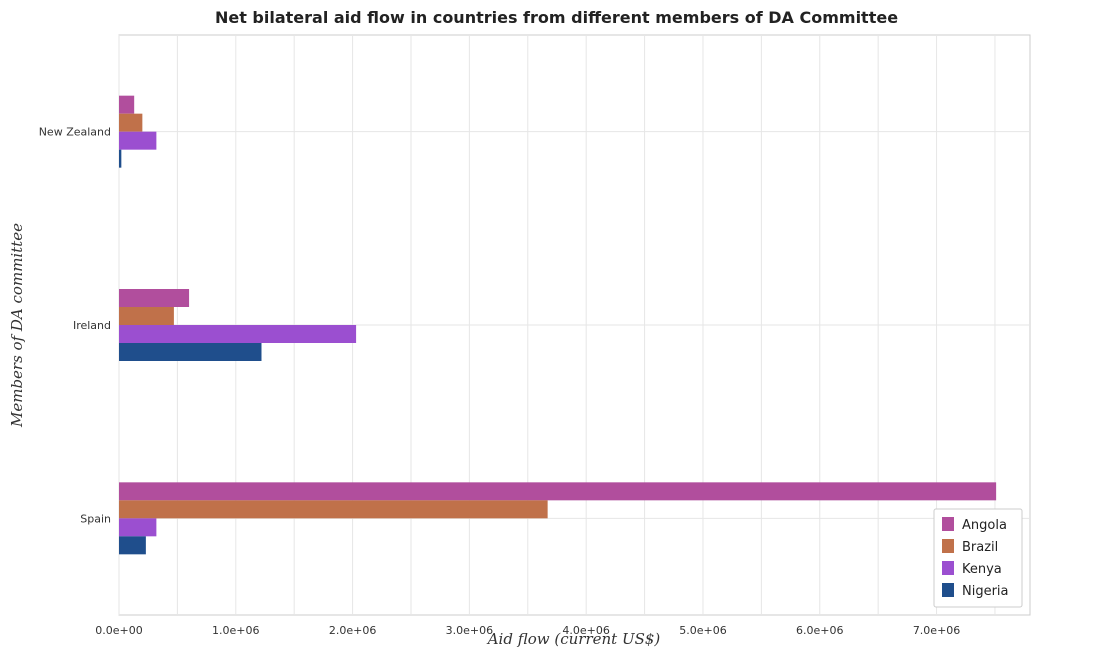  What do you see at coordinates (980, 547) in the screenshot?
I see `legend-label: Brazil` at bounding box center [980, 547].